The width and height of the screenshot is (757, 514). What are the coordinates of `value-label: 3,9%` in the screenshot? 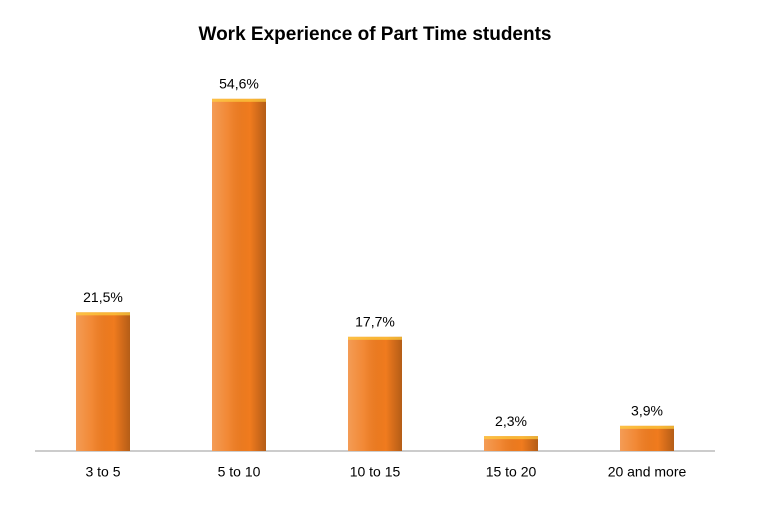 It's located at (647, 411).